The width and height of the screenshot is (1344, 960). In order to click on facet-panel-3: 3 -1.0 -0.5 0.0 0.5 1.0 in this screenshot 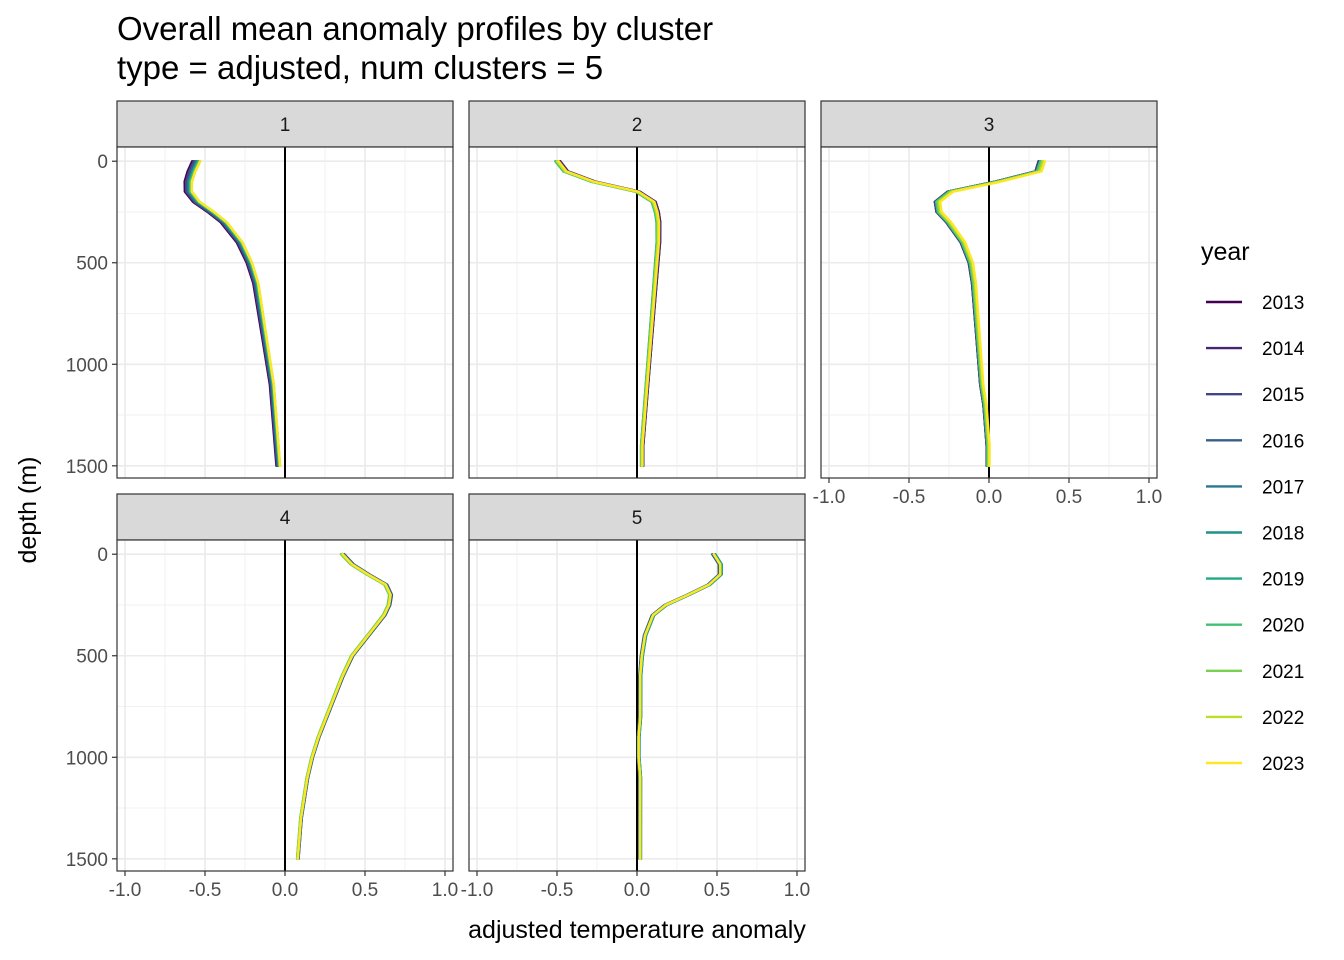, I will do `click(987, 304)`.